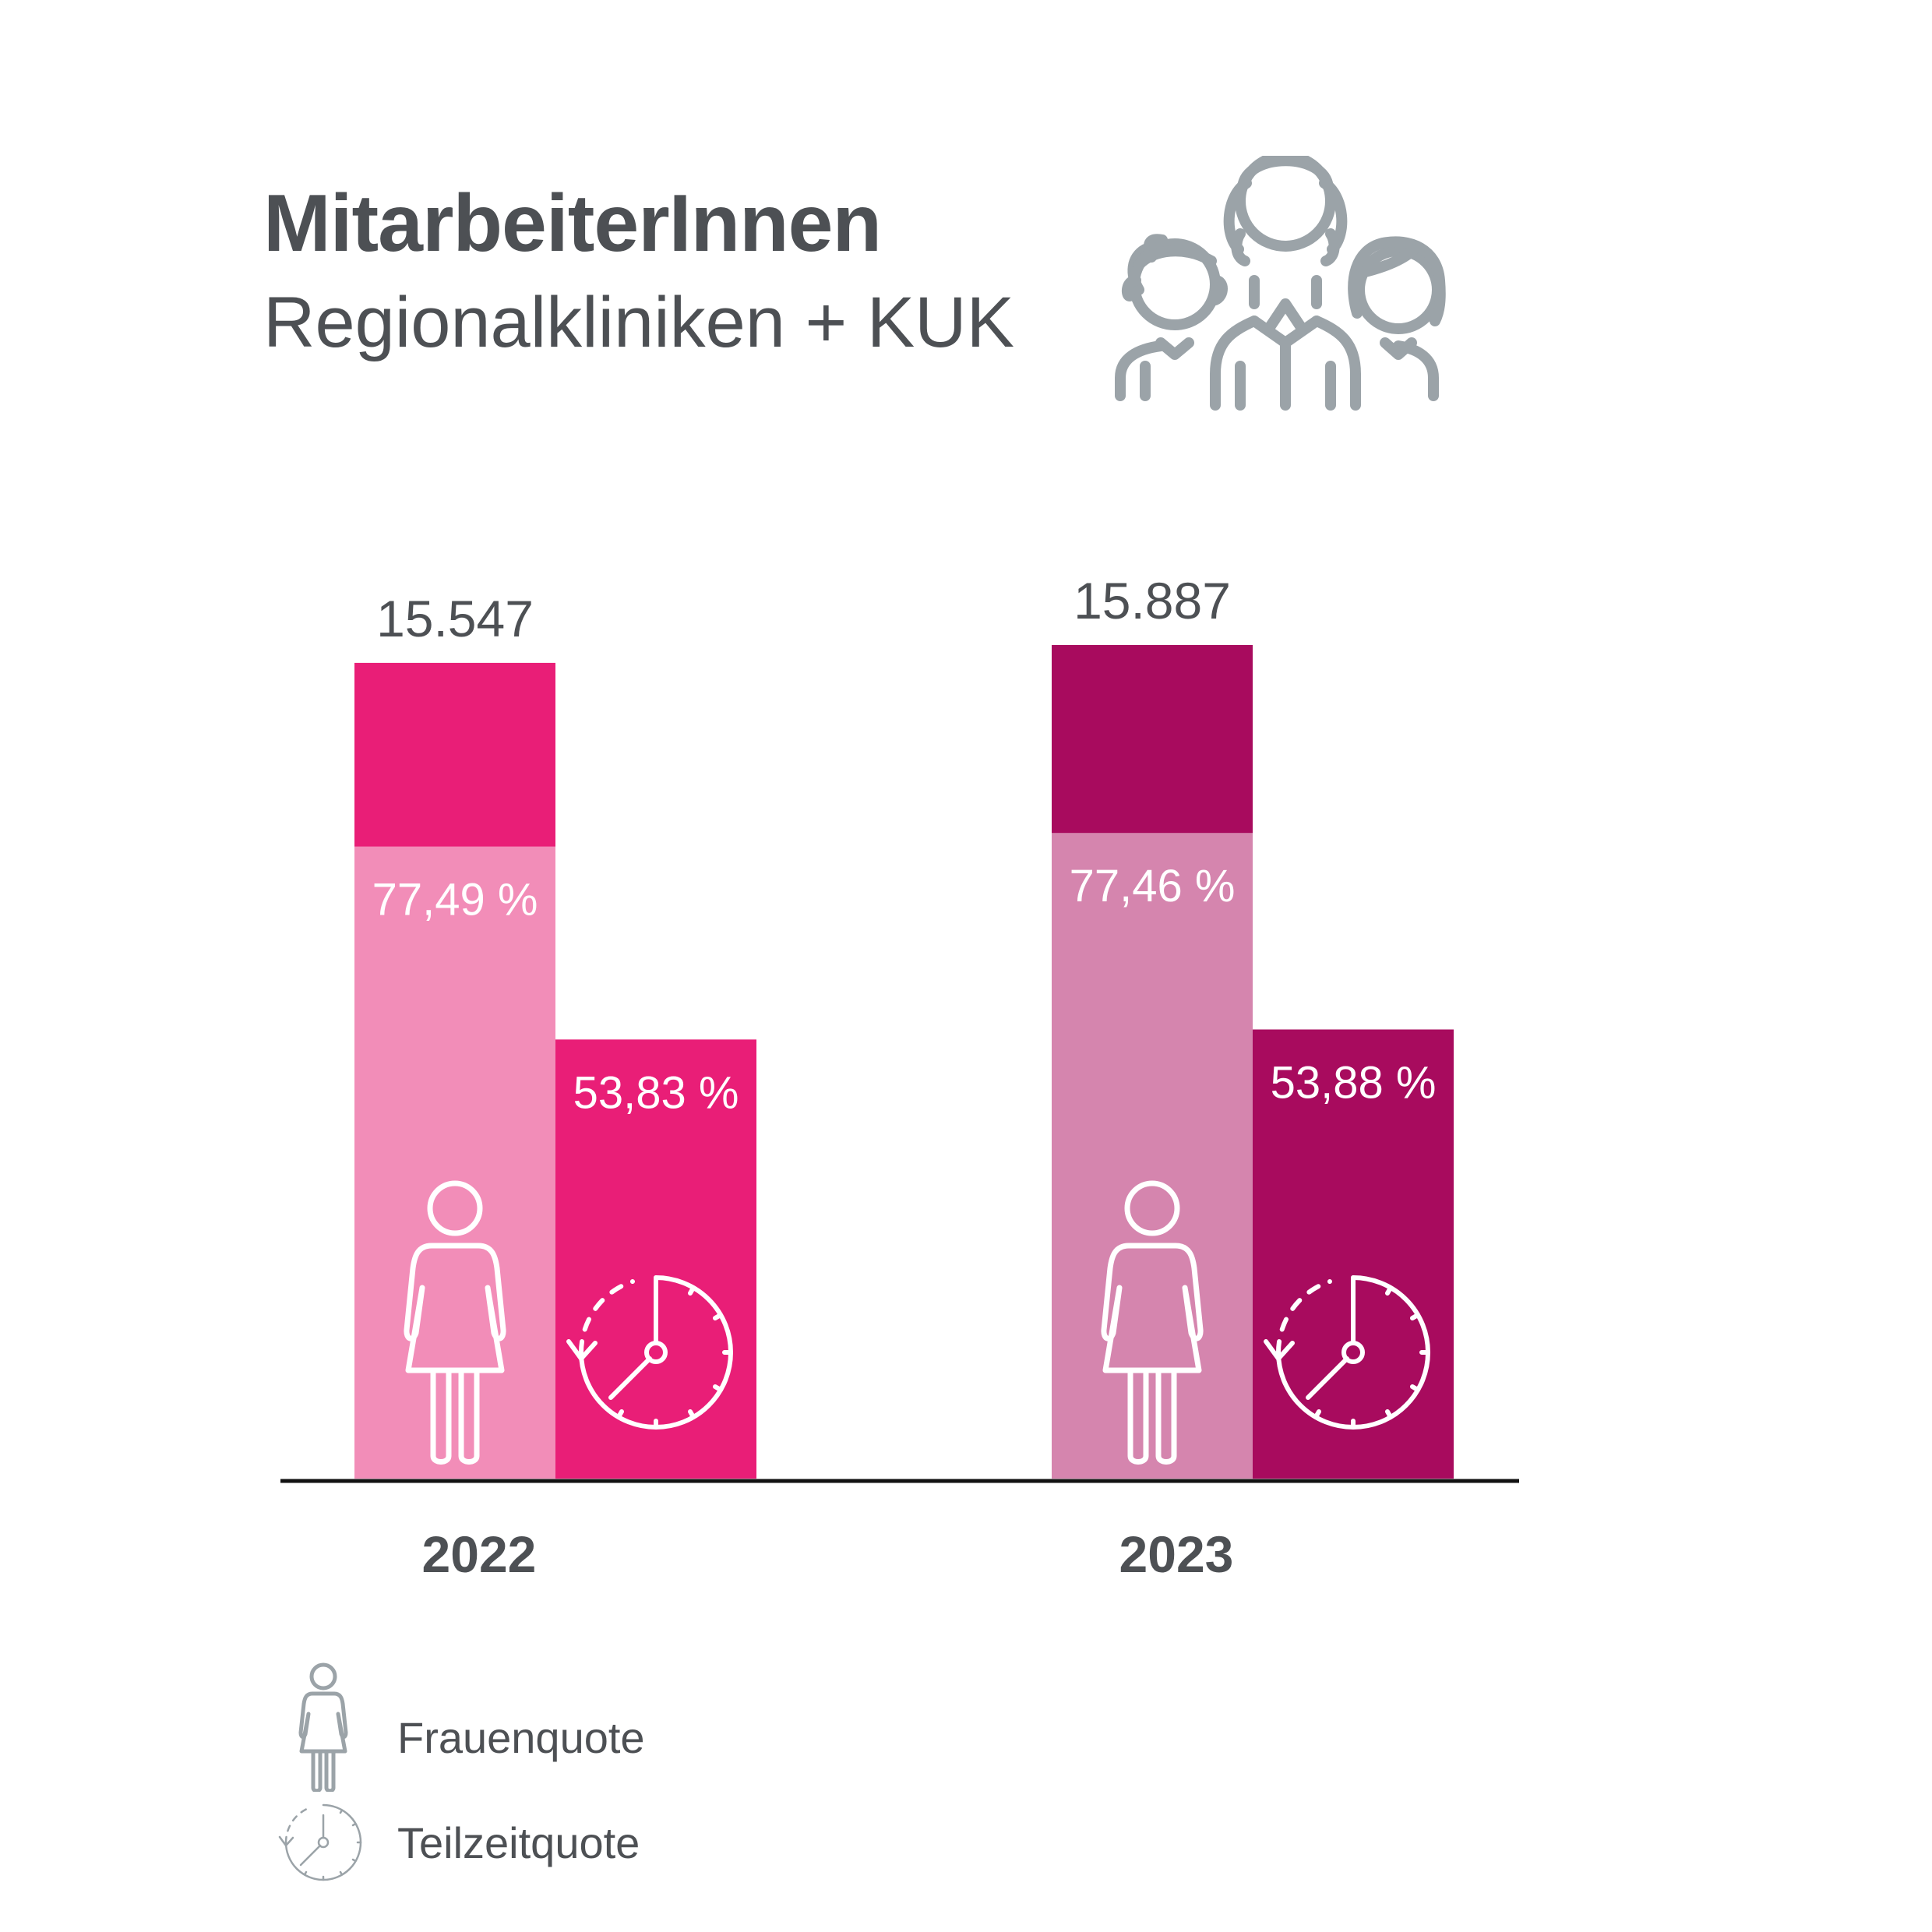  Describe the element at coordinates (1152, 1156) in the screenshot. I see `bar-frauenquote-2023` at that location.